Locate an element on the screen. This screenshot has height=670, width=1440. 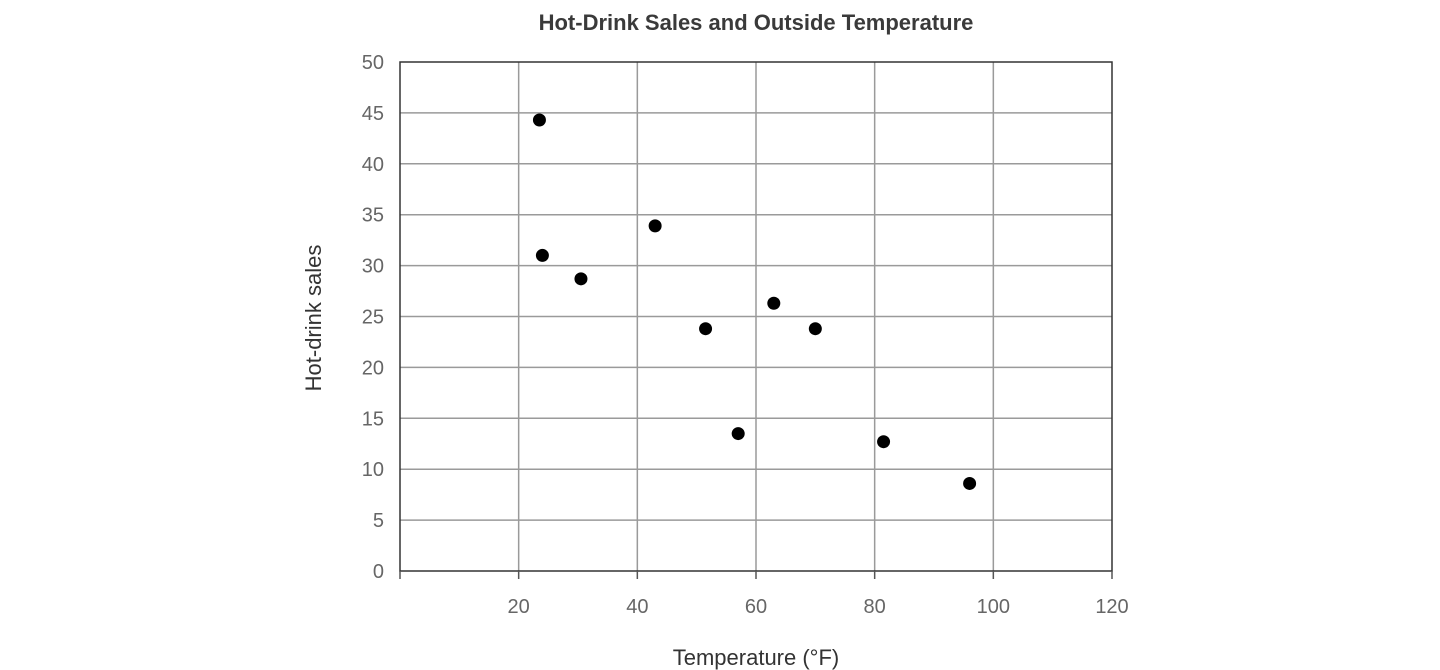
y-axis: 0 5 10 15 20 25 30 35 40 45 50 is located at coordinates (373, 317).